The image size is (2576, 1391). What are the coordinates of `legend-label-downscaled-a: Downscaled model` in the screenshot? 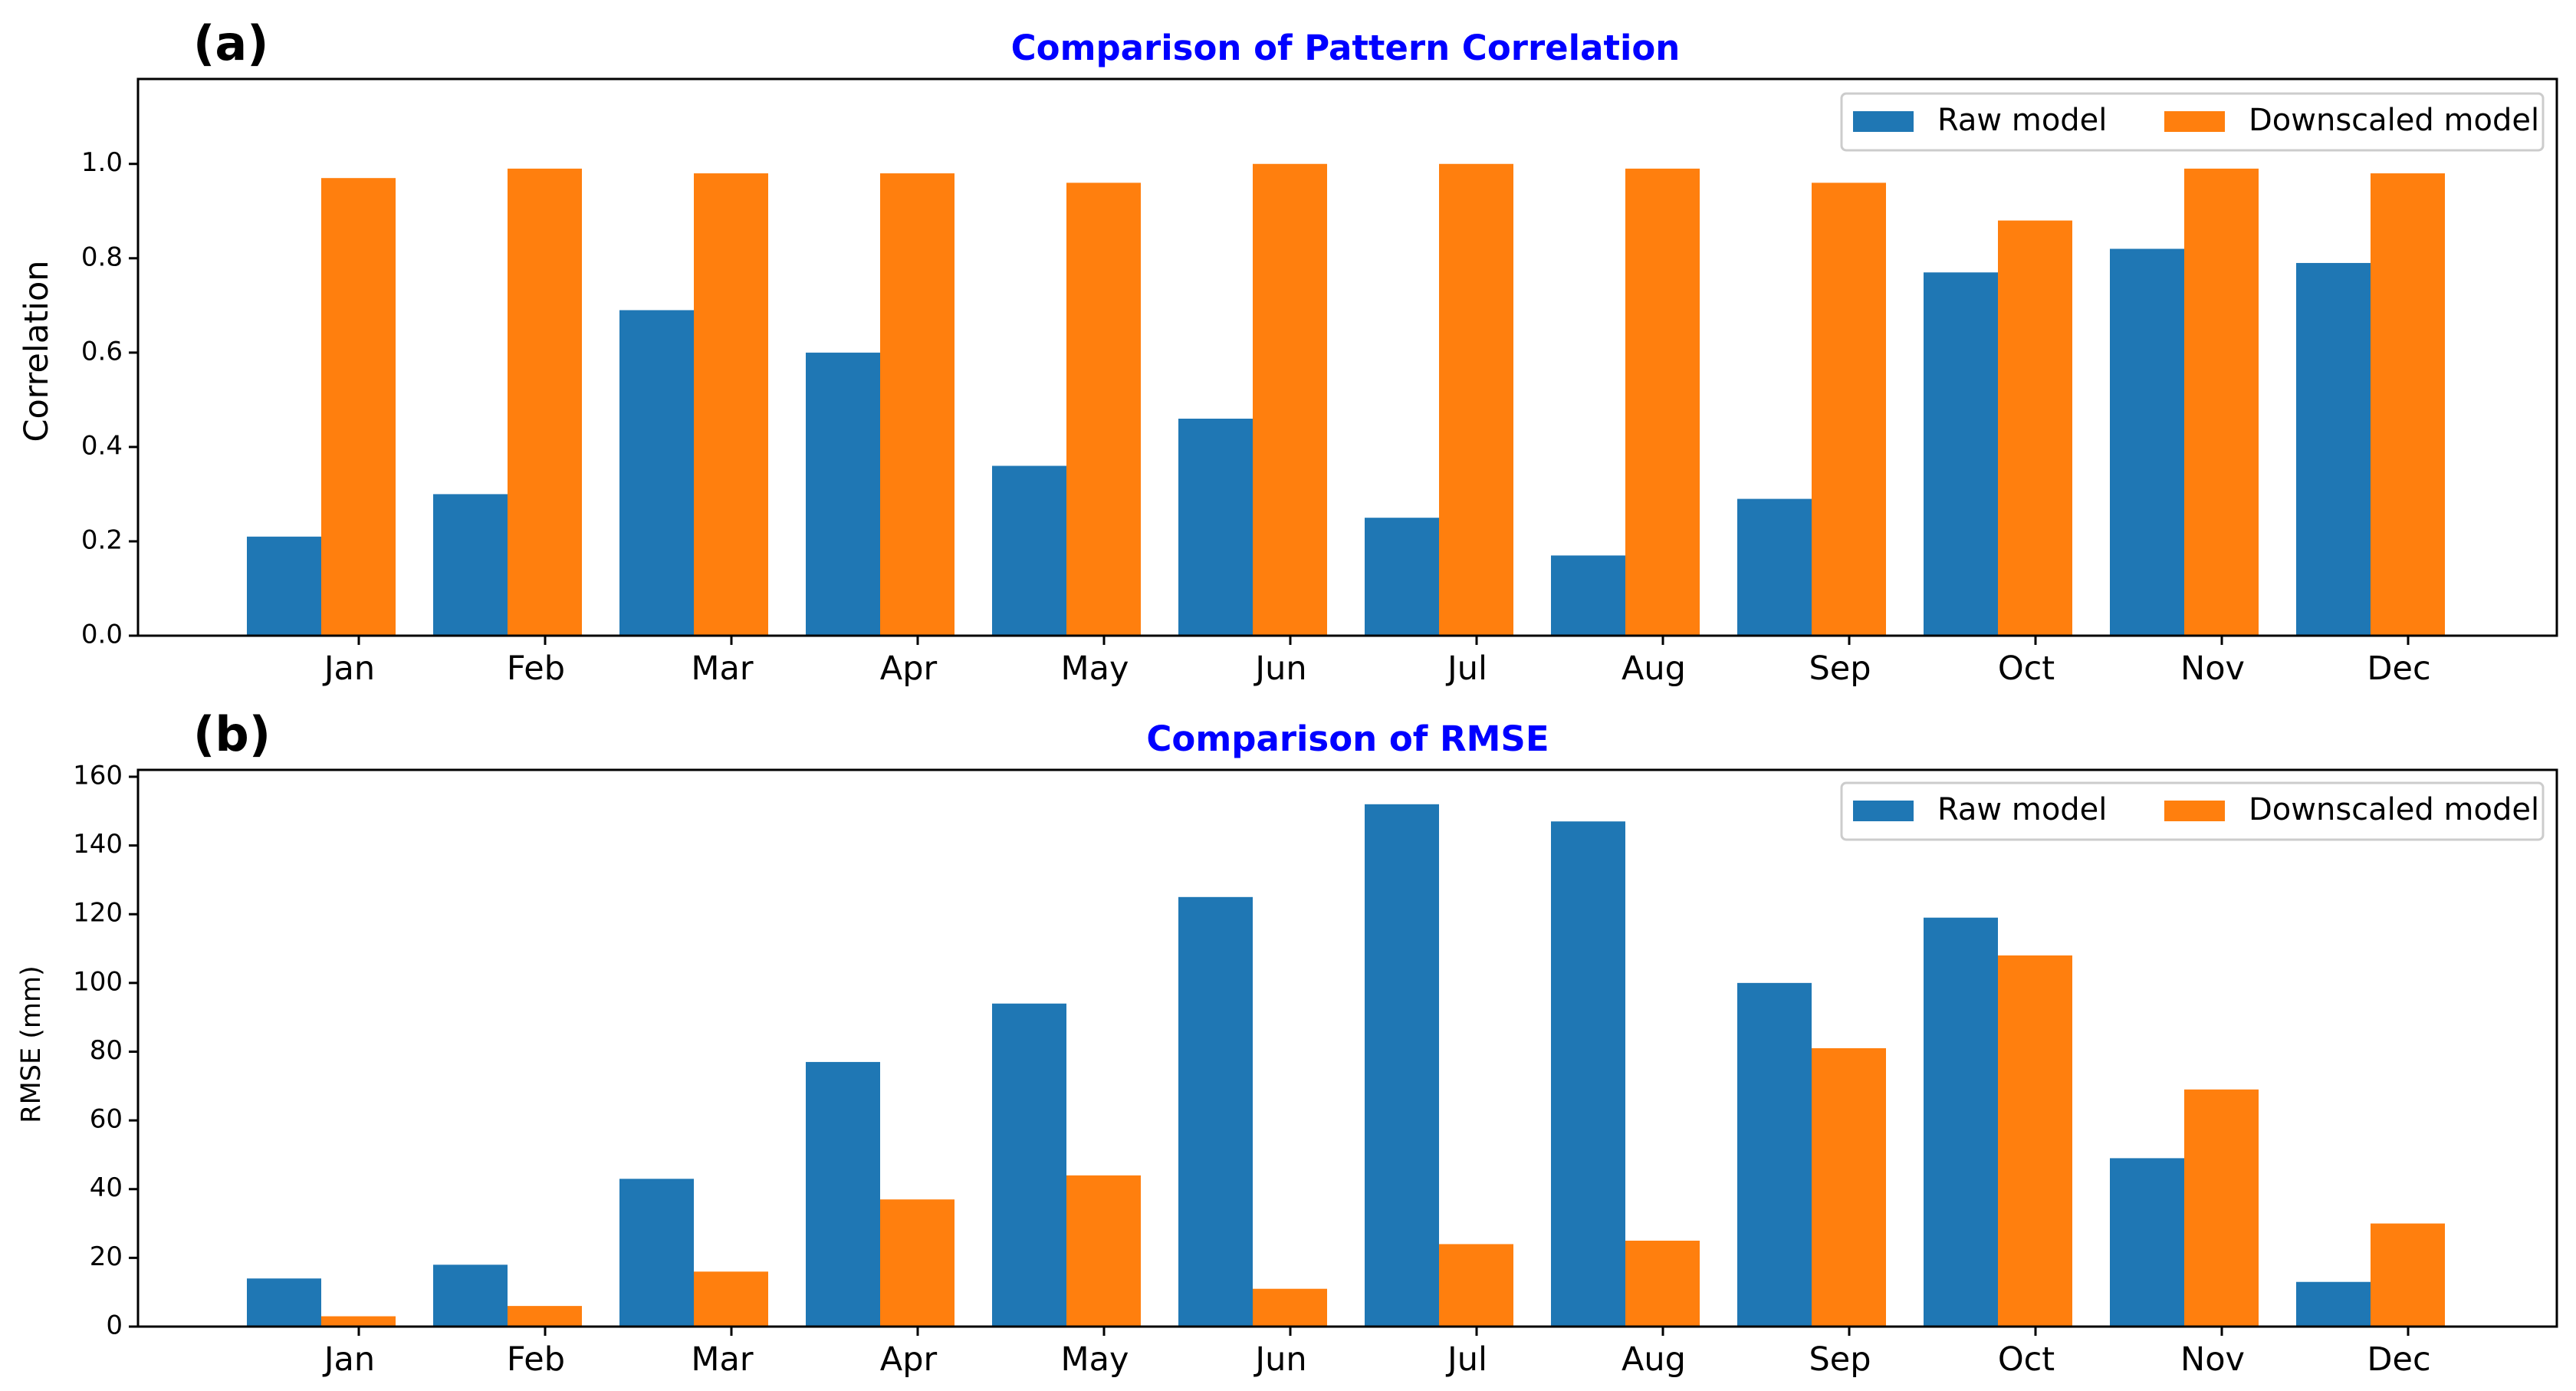 It's located at (2394, 120).